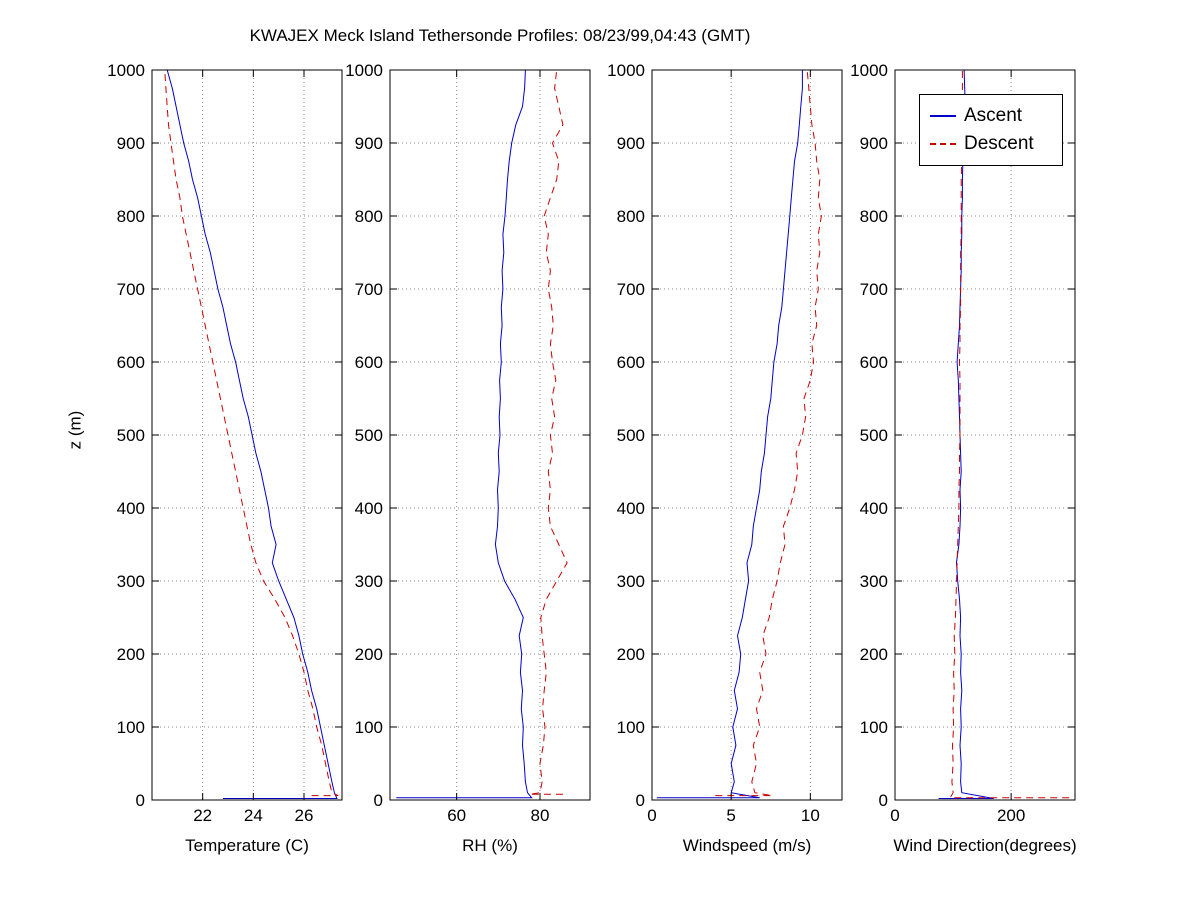  I want to click on x-axis-label-windspeed: Windspeed (m/s), so click(747, 845).